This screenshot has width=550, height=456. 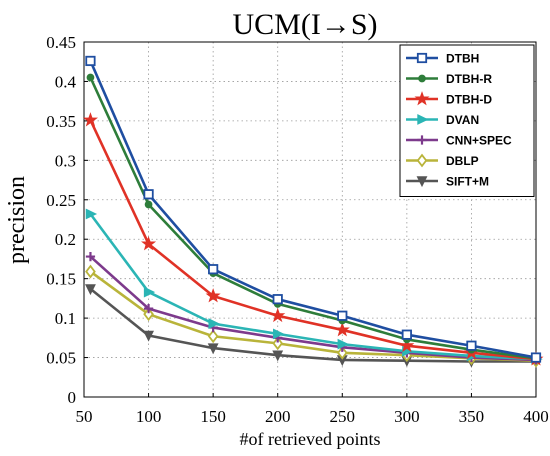 What do you see at coordinates (469, 79) in the screenshot?
I see `legend-label: DTBH-R` at bounding box center [469, 79].